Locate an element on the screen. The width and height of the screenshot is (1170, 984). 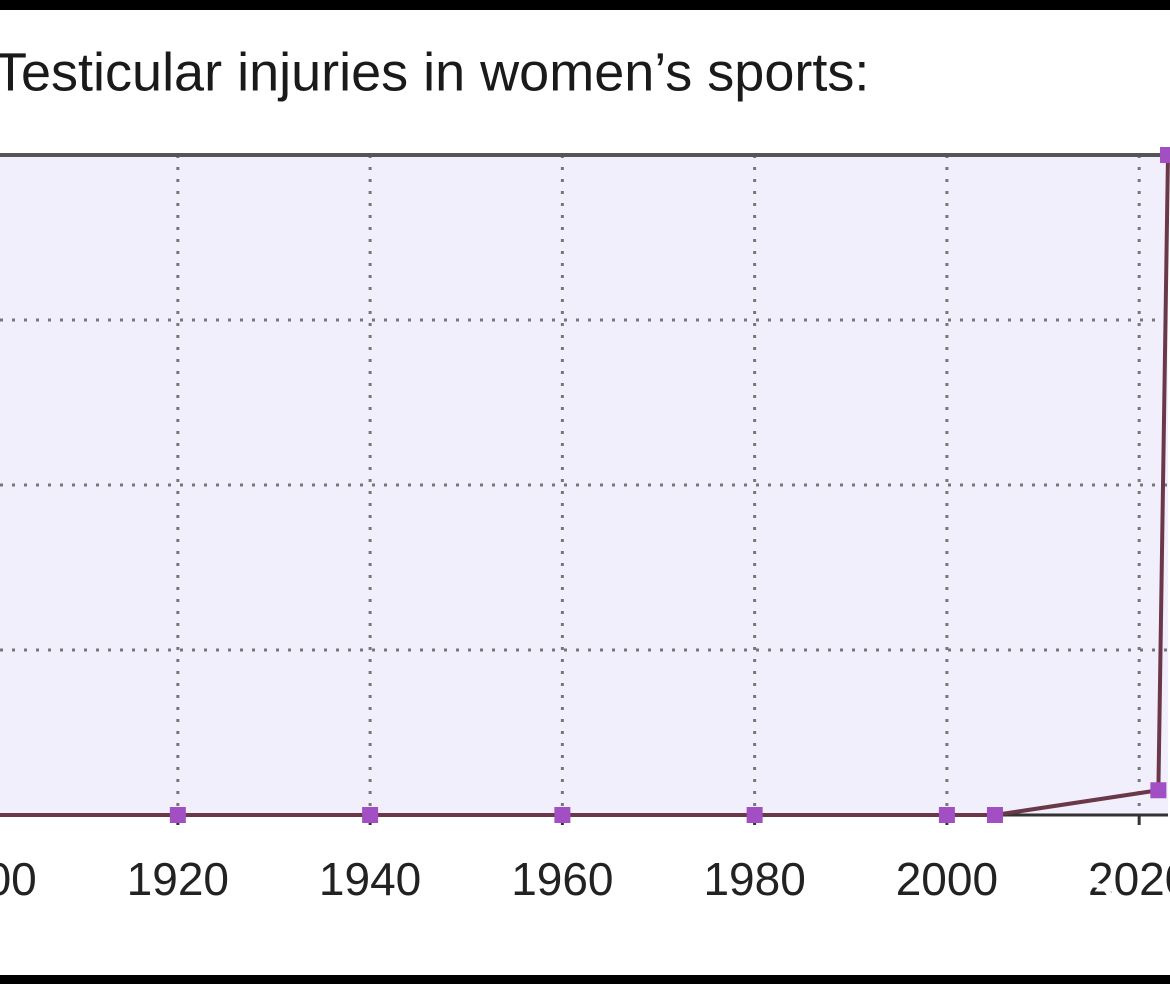
x-tick-label: 1900 is located at coordinates (18, 879).